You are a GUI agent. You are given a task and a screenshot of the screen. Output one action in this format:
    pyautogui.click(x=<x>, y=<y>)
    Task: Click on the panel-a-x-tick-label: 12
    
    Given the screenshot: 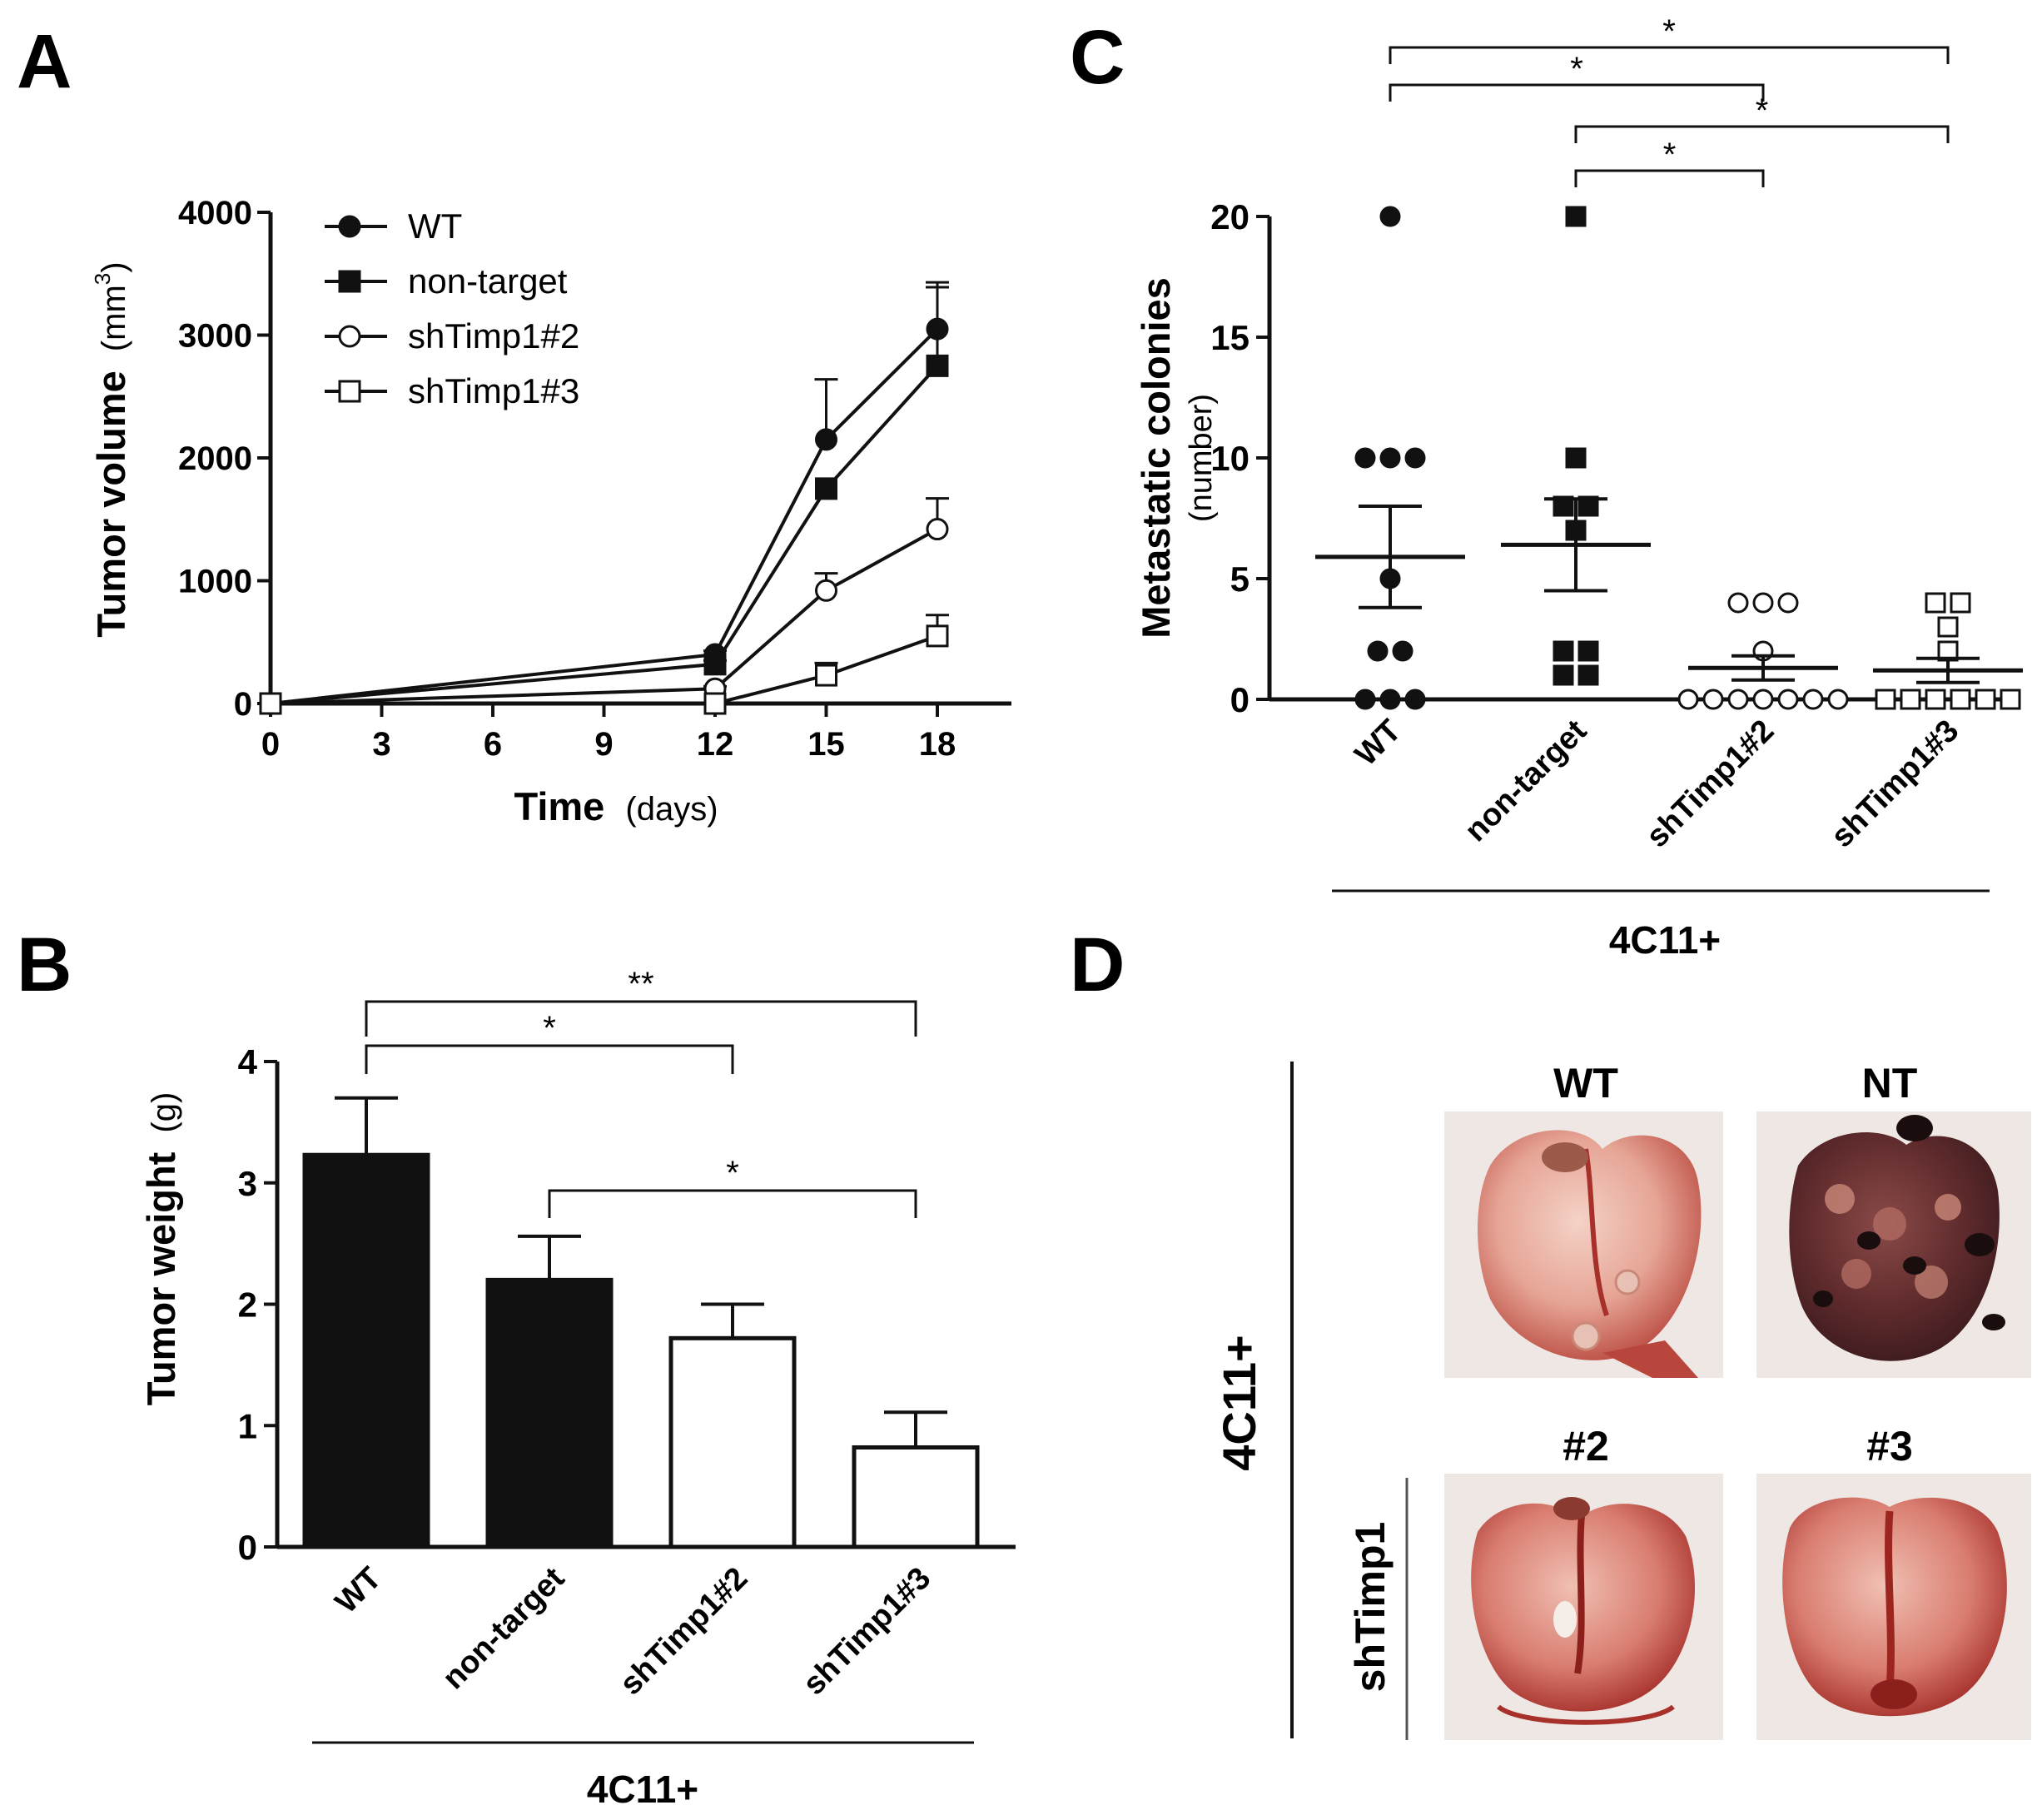 What is the action you would take?
    pyautogui.click(x=716, y=744)
    